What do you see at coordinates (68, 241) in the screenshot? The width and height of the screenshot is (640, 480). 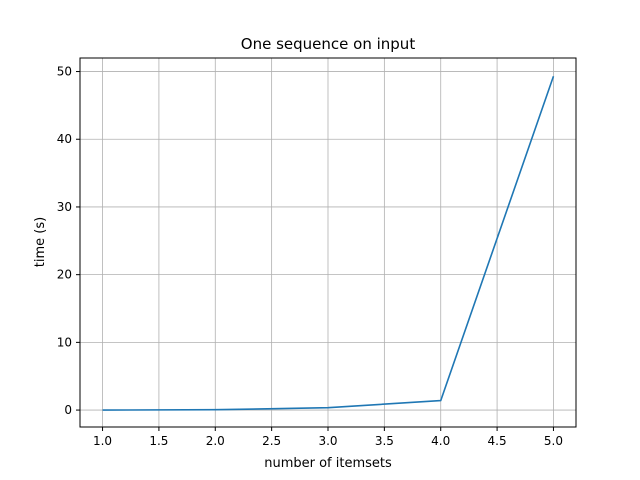 I see `y-axis-ticks: 0 10 20 30 40 50` at bounding box center [68, 241].